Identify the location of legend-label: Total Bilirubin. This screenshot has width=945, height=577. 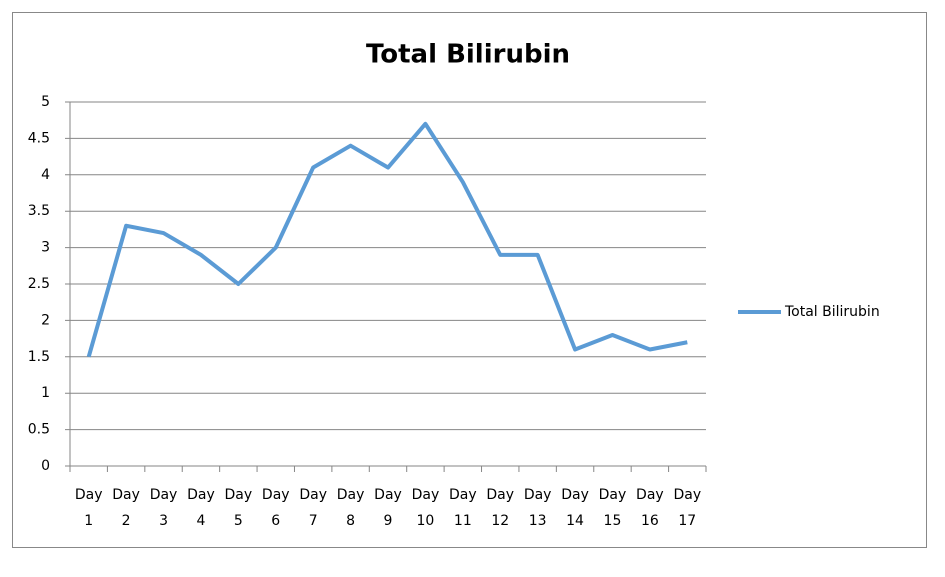
(832, 312).